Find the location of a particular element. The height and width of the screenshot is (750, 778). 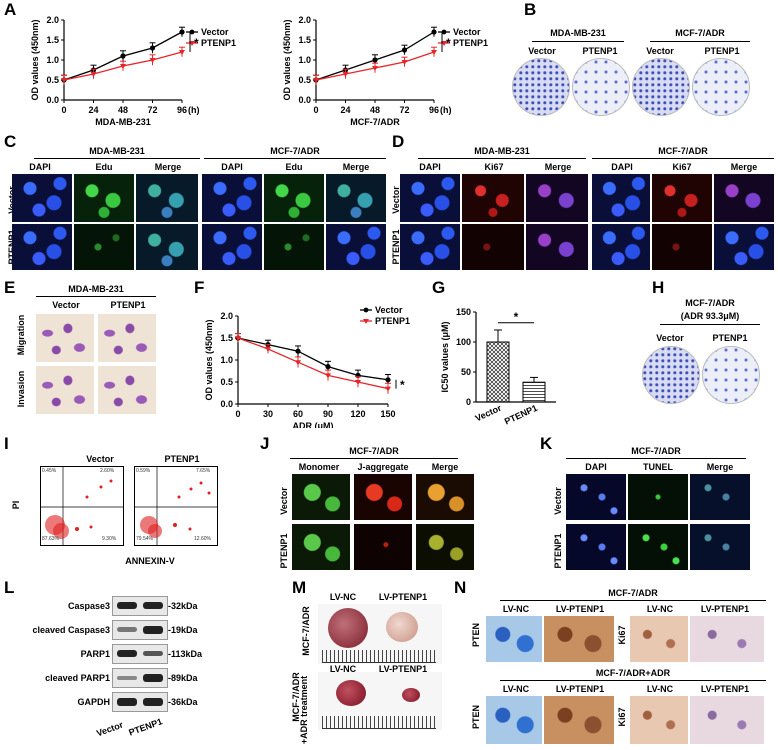

d-img-mcf-p-ki67 is located at coordinates (682, 247).